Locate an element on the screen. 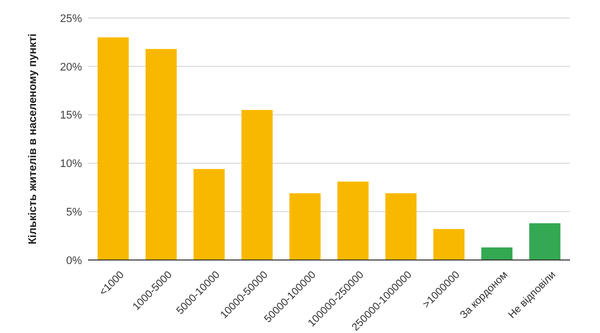  y-tick-label: 20% is located at coordinates (71, 67).